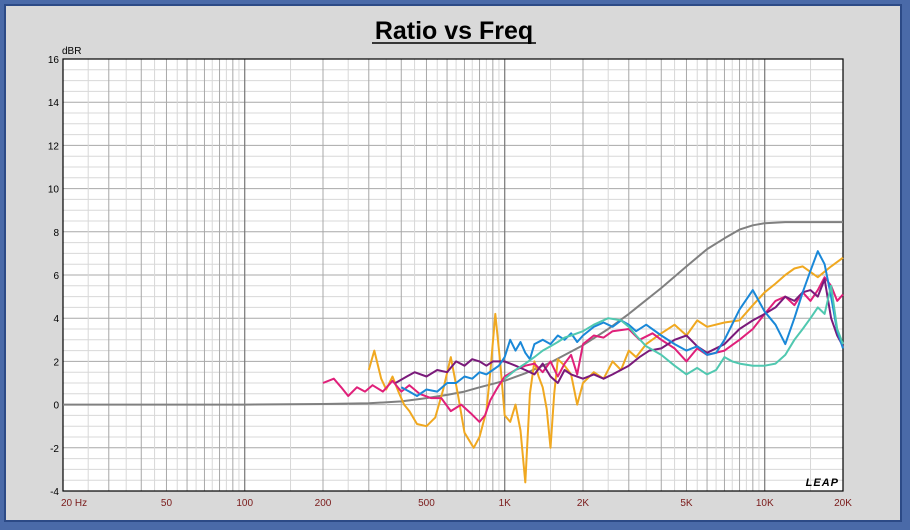 This screenshot has width=910, height=530. I want to click on x-tick-label: 20 Hz, so click(74, 503).